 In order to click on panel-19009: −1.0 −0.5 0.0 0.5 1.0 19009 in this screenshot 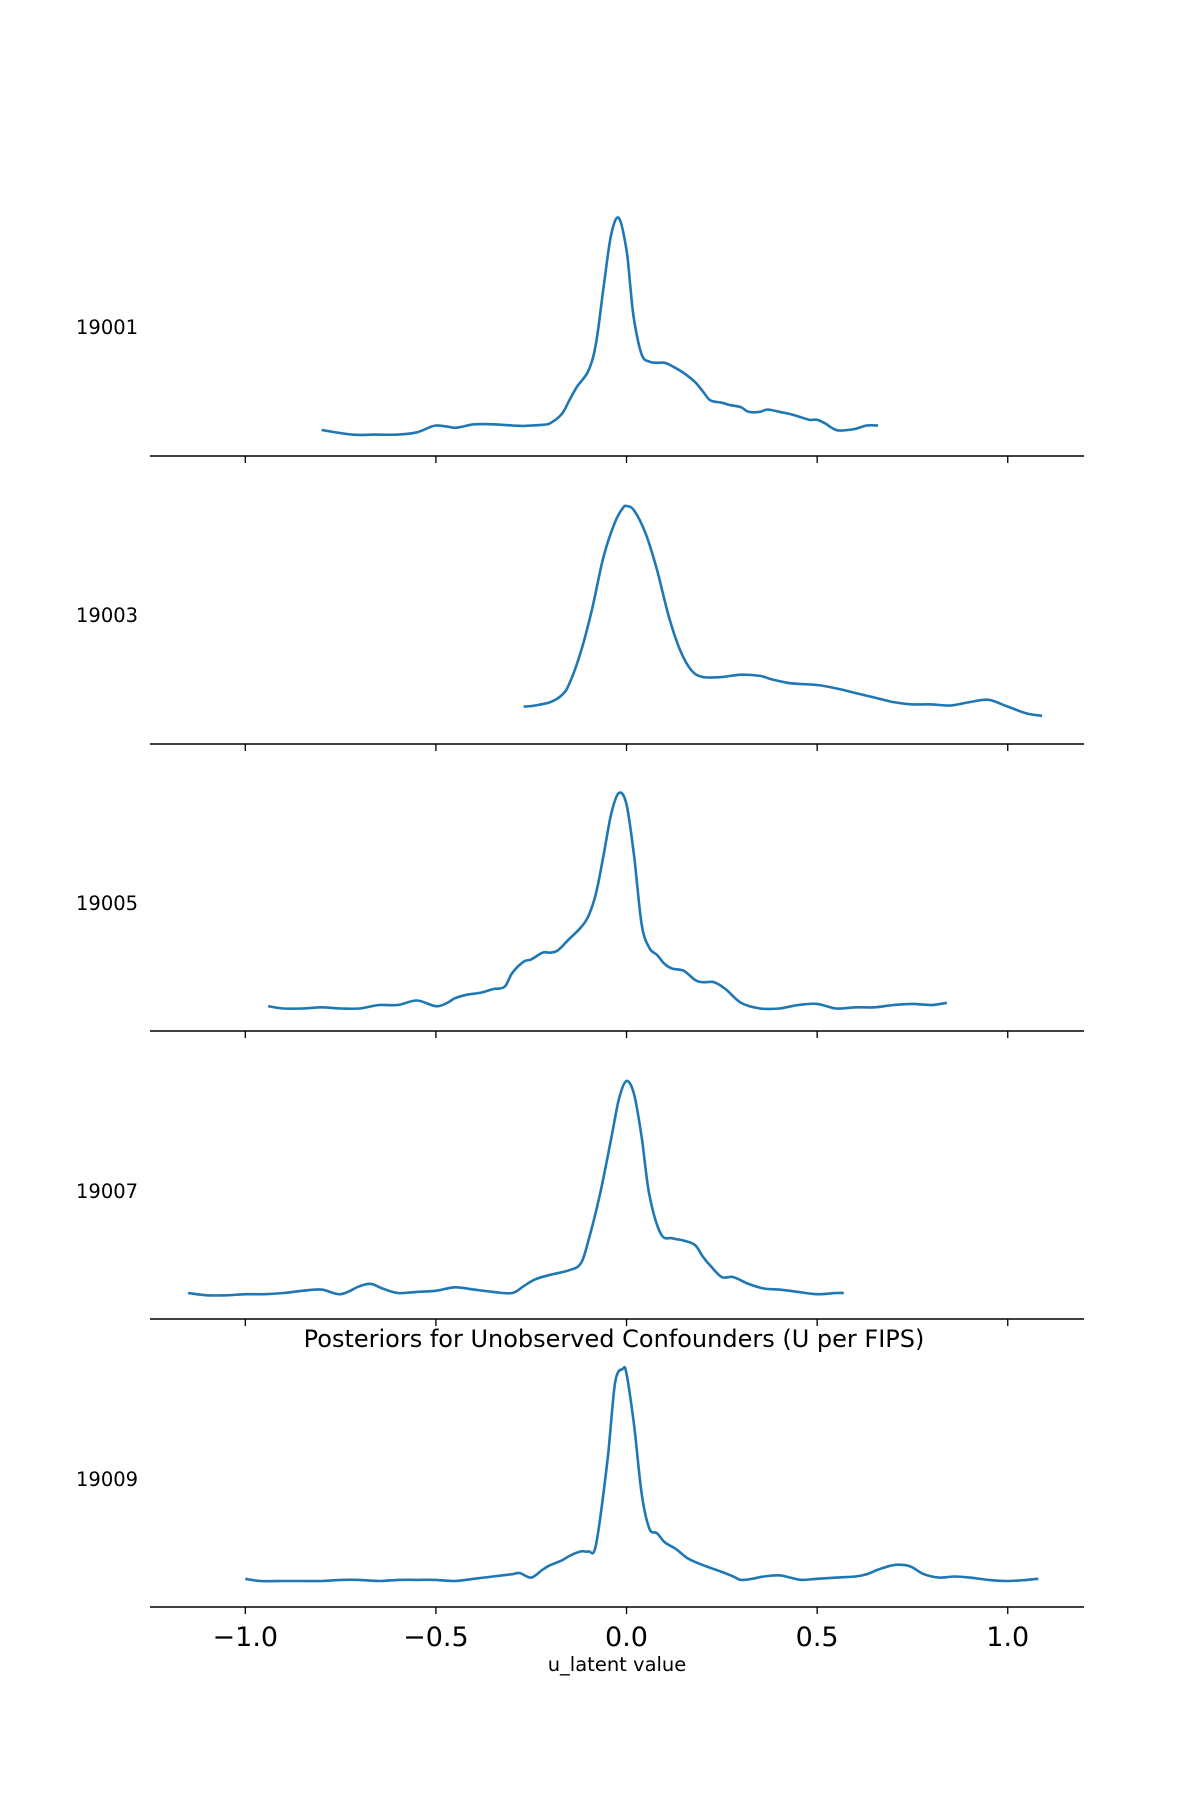, I will do `click(580, 1509)`.